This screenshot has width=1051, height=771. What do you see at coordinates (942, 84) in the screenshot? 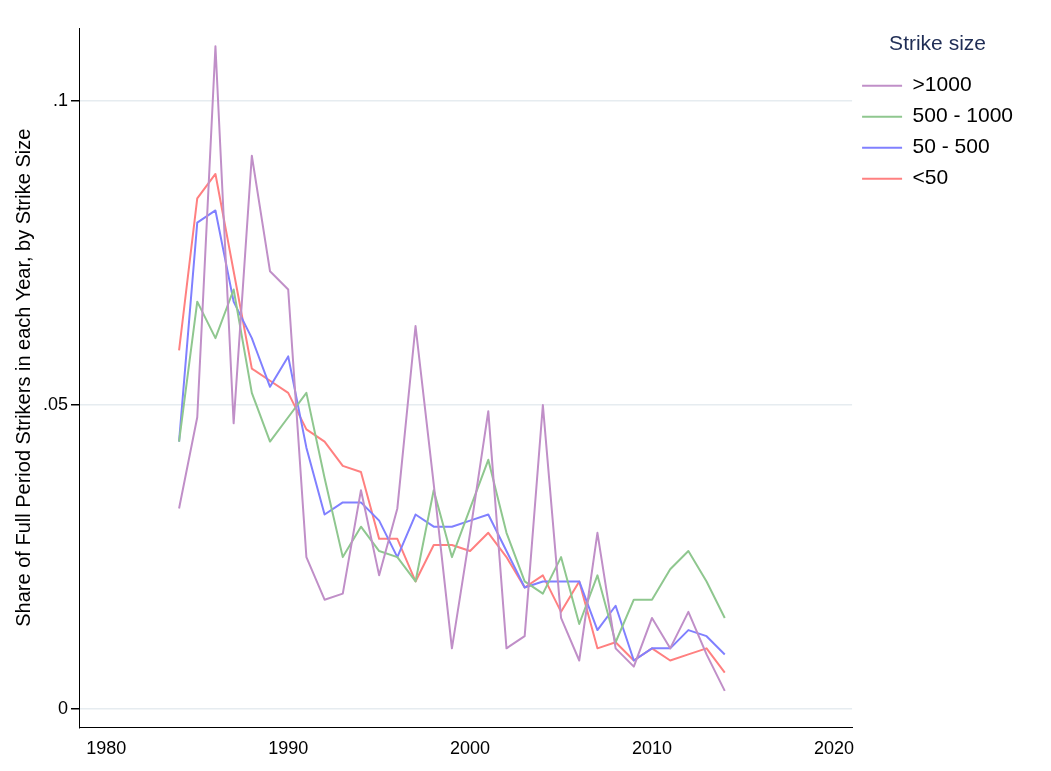
I see `legend-label: >1000` at bounding box center [942, 84].